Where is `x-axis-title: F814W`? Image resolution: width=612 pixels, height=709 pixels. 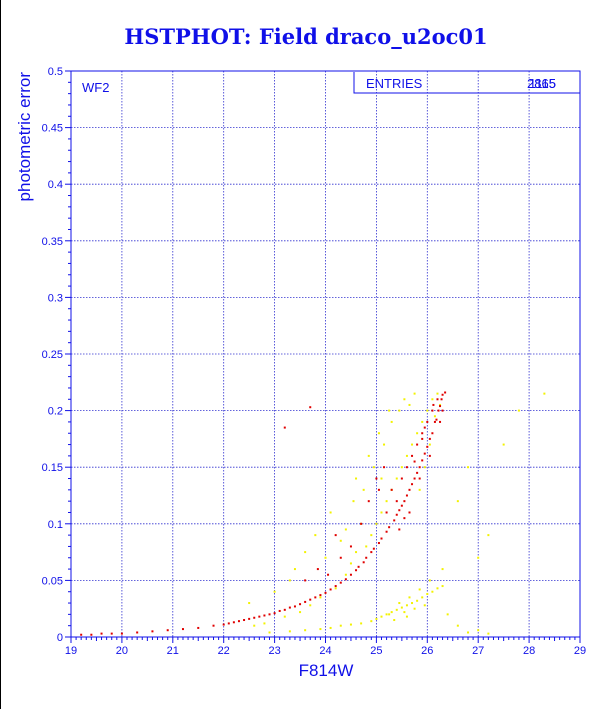 x-axis-title: F814W is located at coordinates (326, 670).